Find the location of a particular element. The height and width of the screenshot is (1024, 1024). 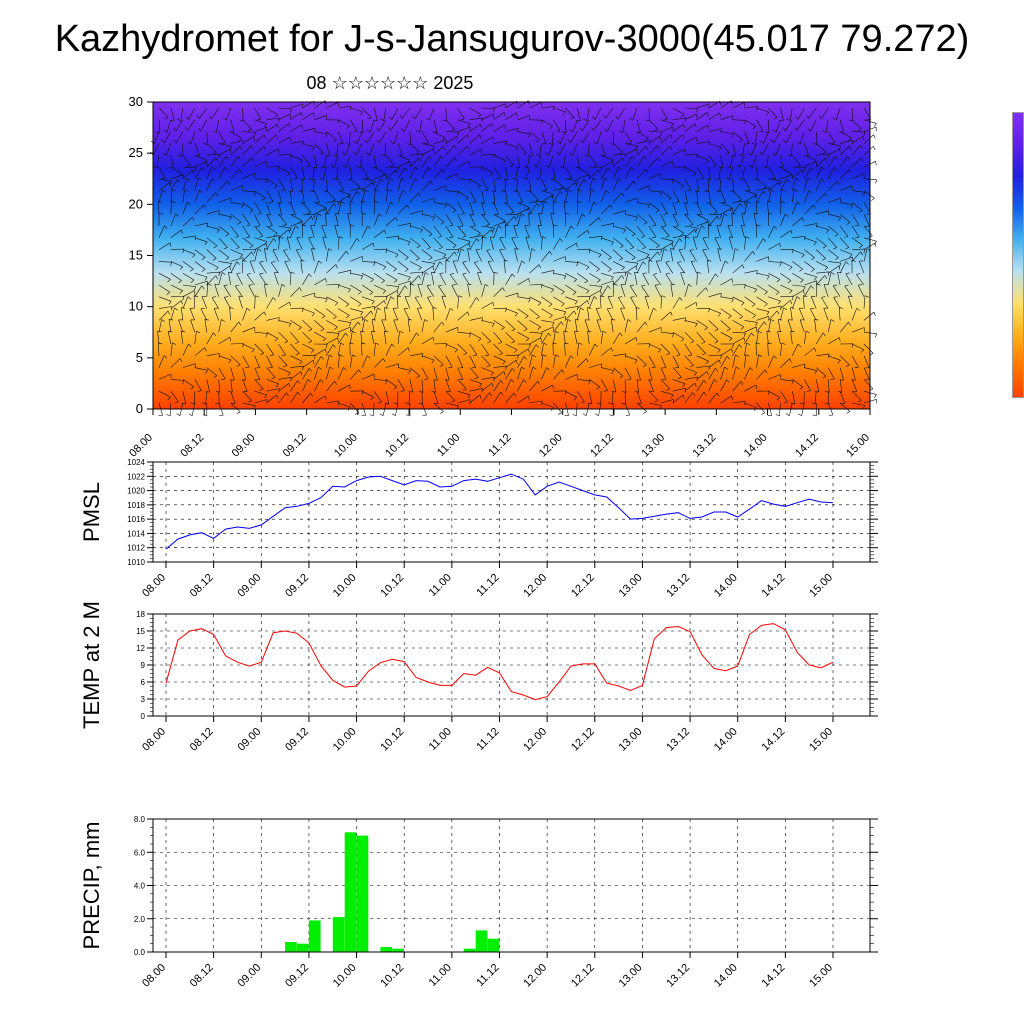

precip-bar is located at coordinates (338, 934).